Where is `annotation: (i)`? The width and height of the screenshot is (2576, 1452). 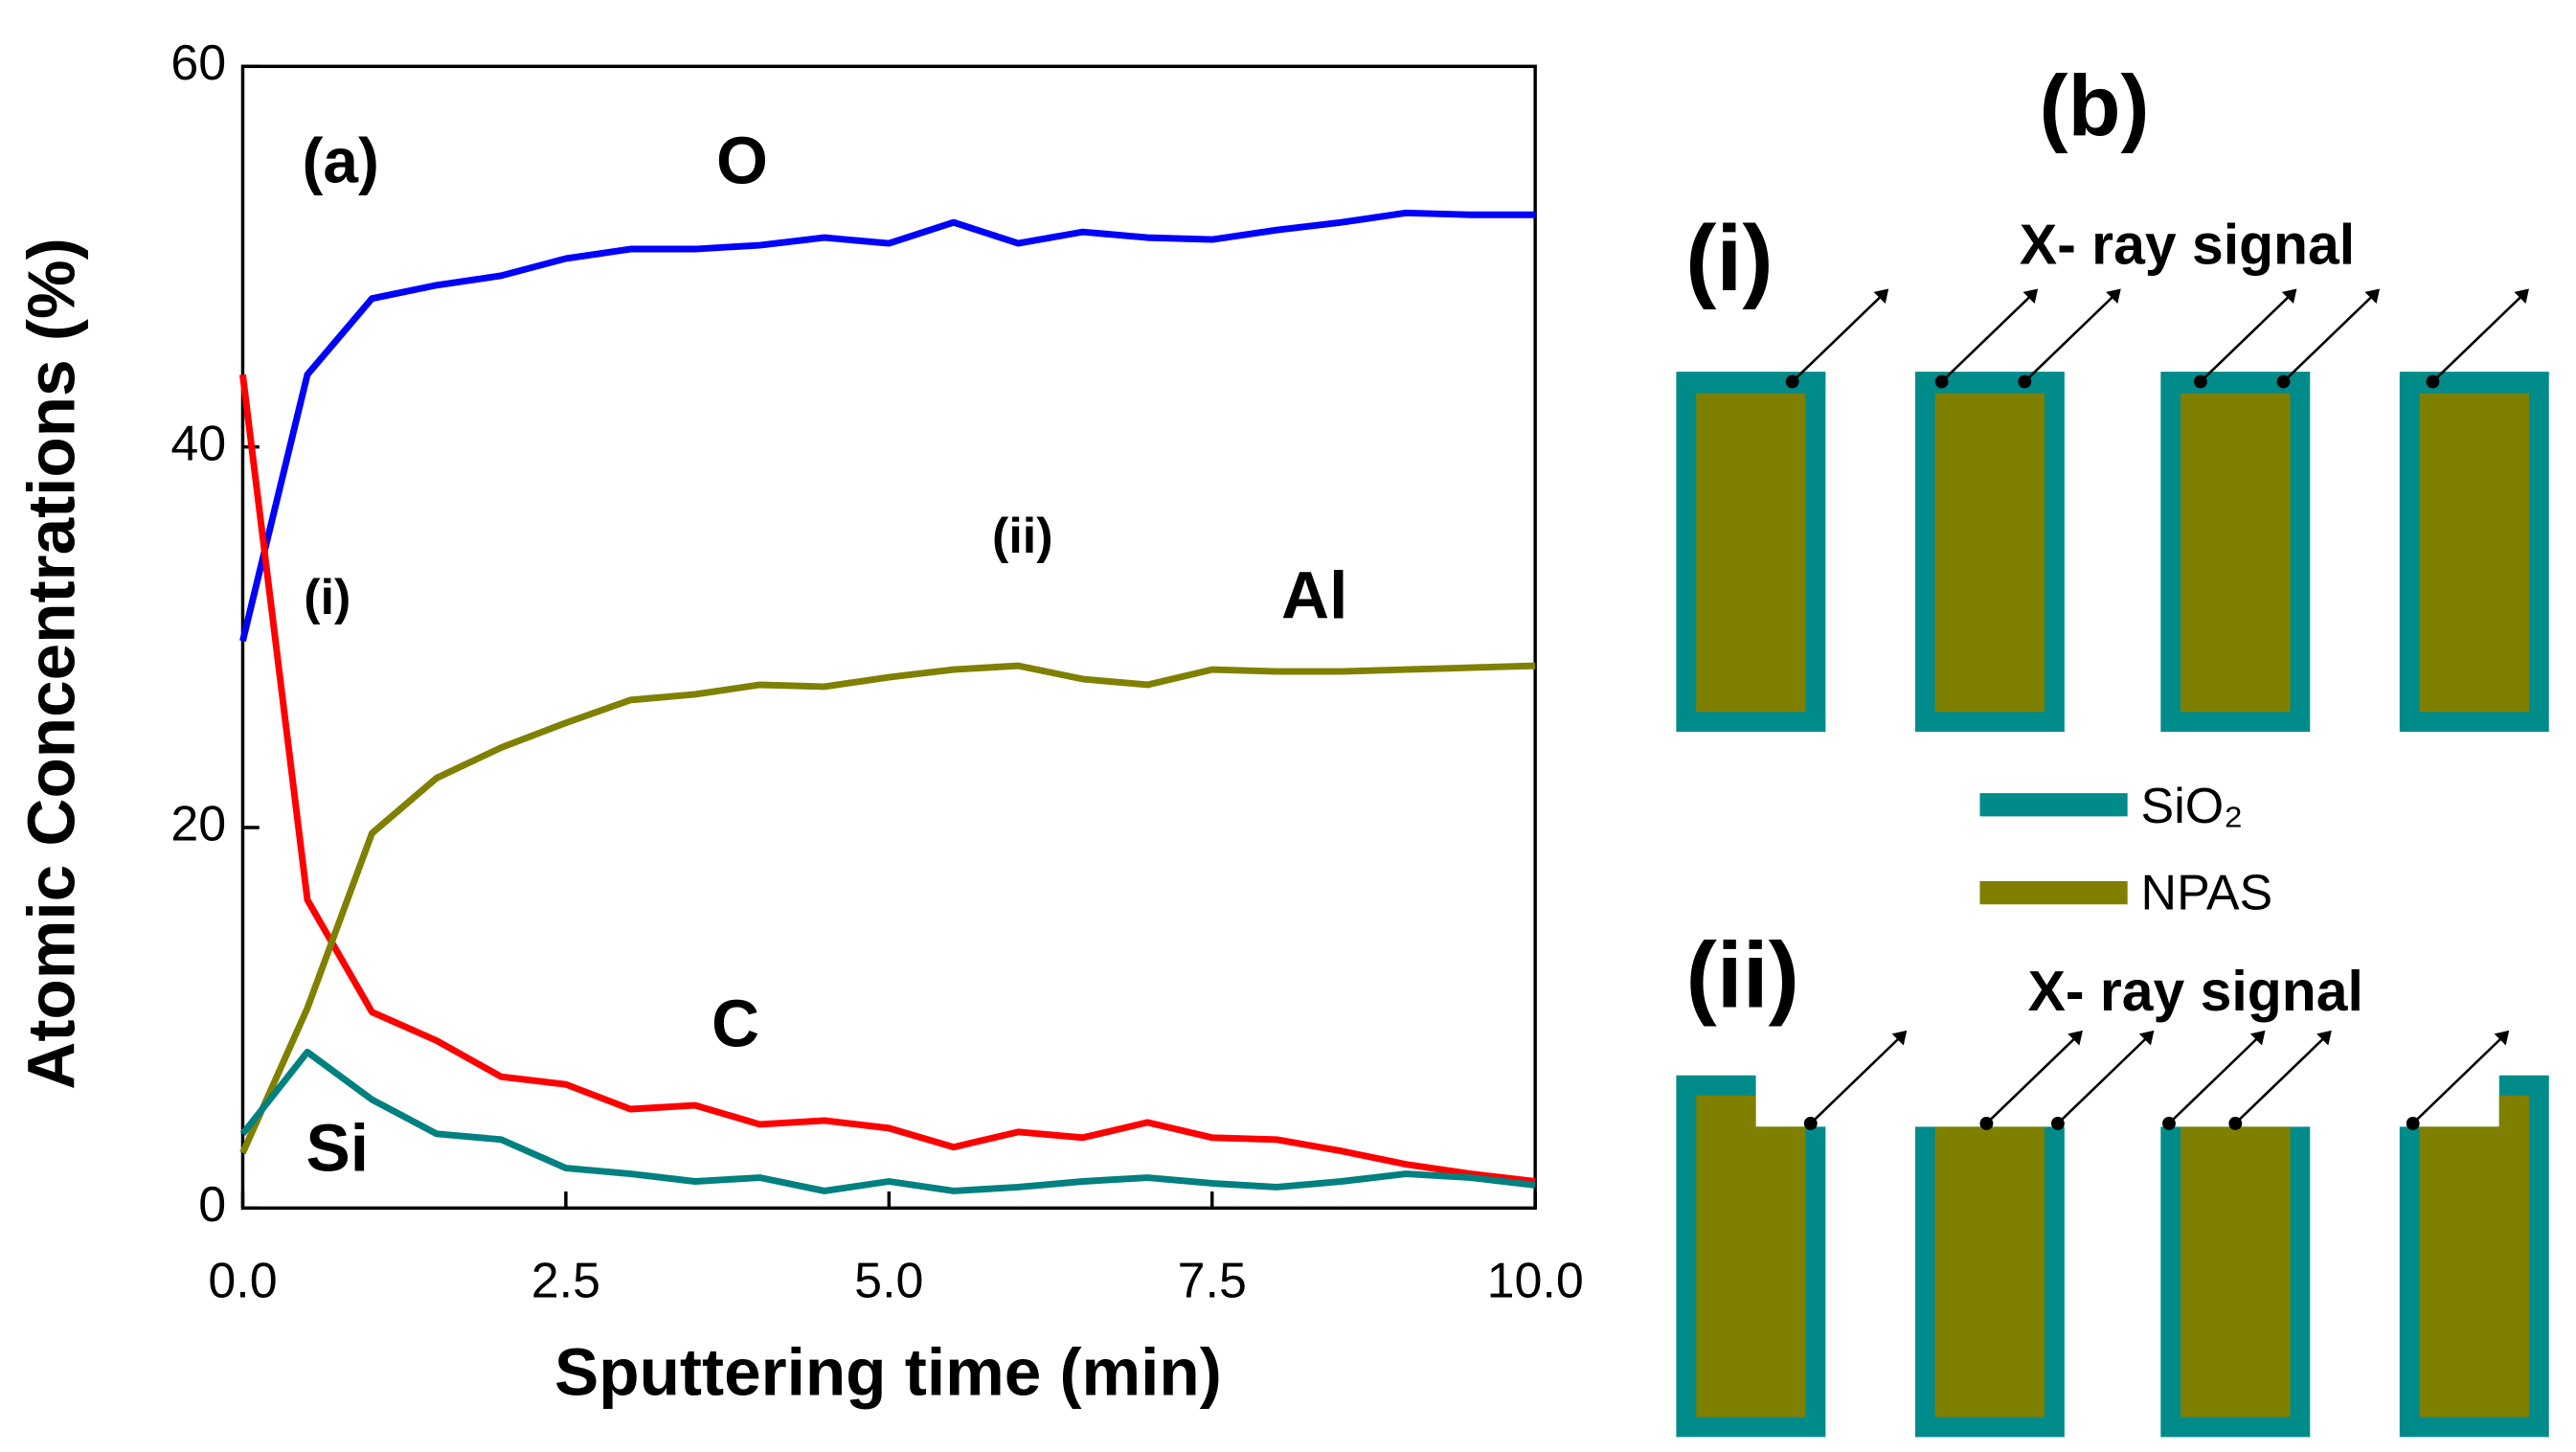
annotation: (i) is located at coordinates (327, 597).